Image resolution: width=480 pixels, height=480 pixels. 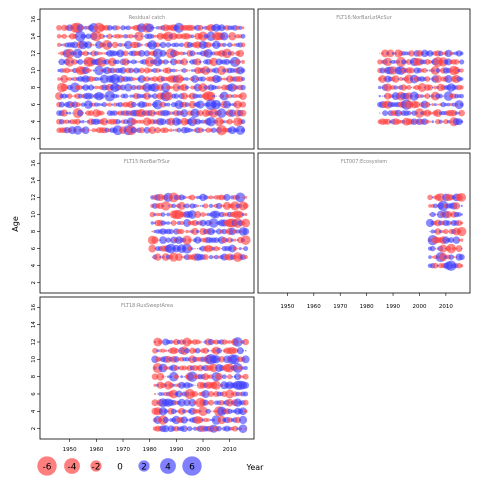 I want to click on y-tick-label: 12, so click(x=34, y=197).